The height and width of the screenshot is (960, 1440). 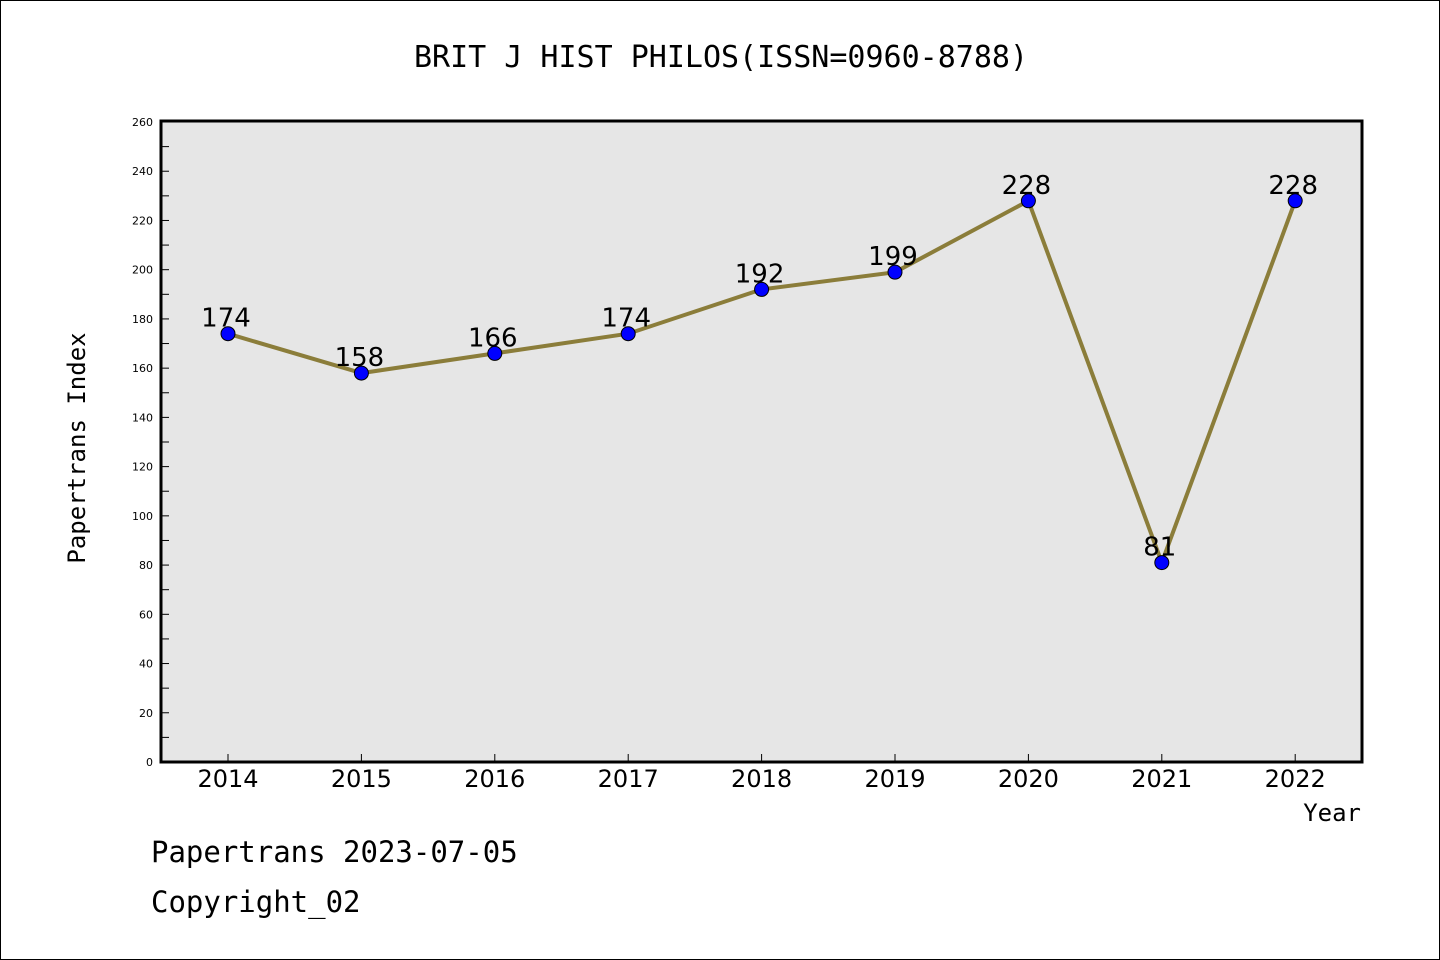 I want to click on y-tick-label: 140, so click(x=142, y=417).